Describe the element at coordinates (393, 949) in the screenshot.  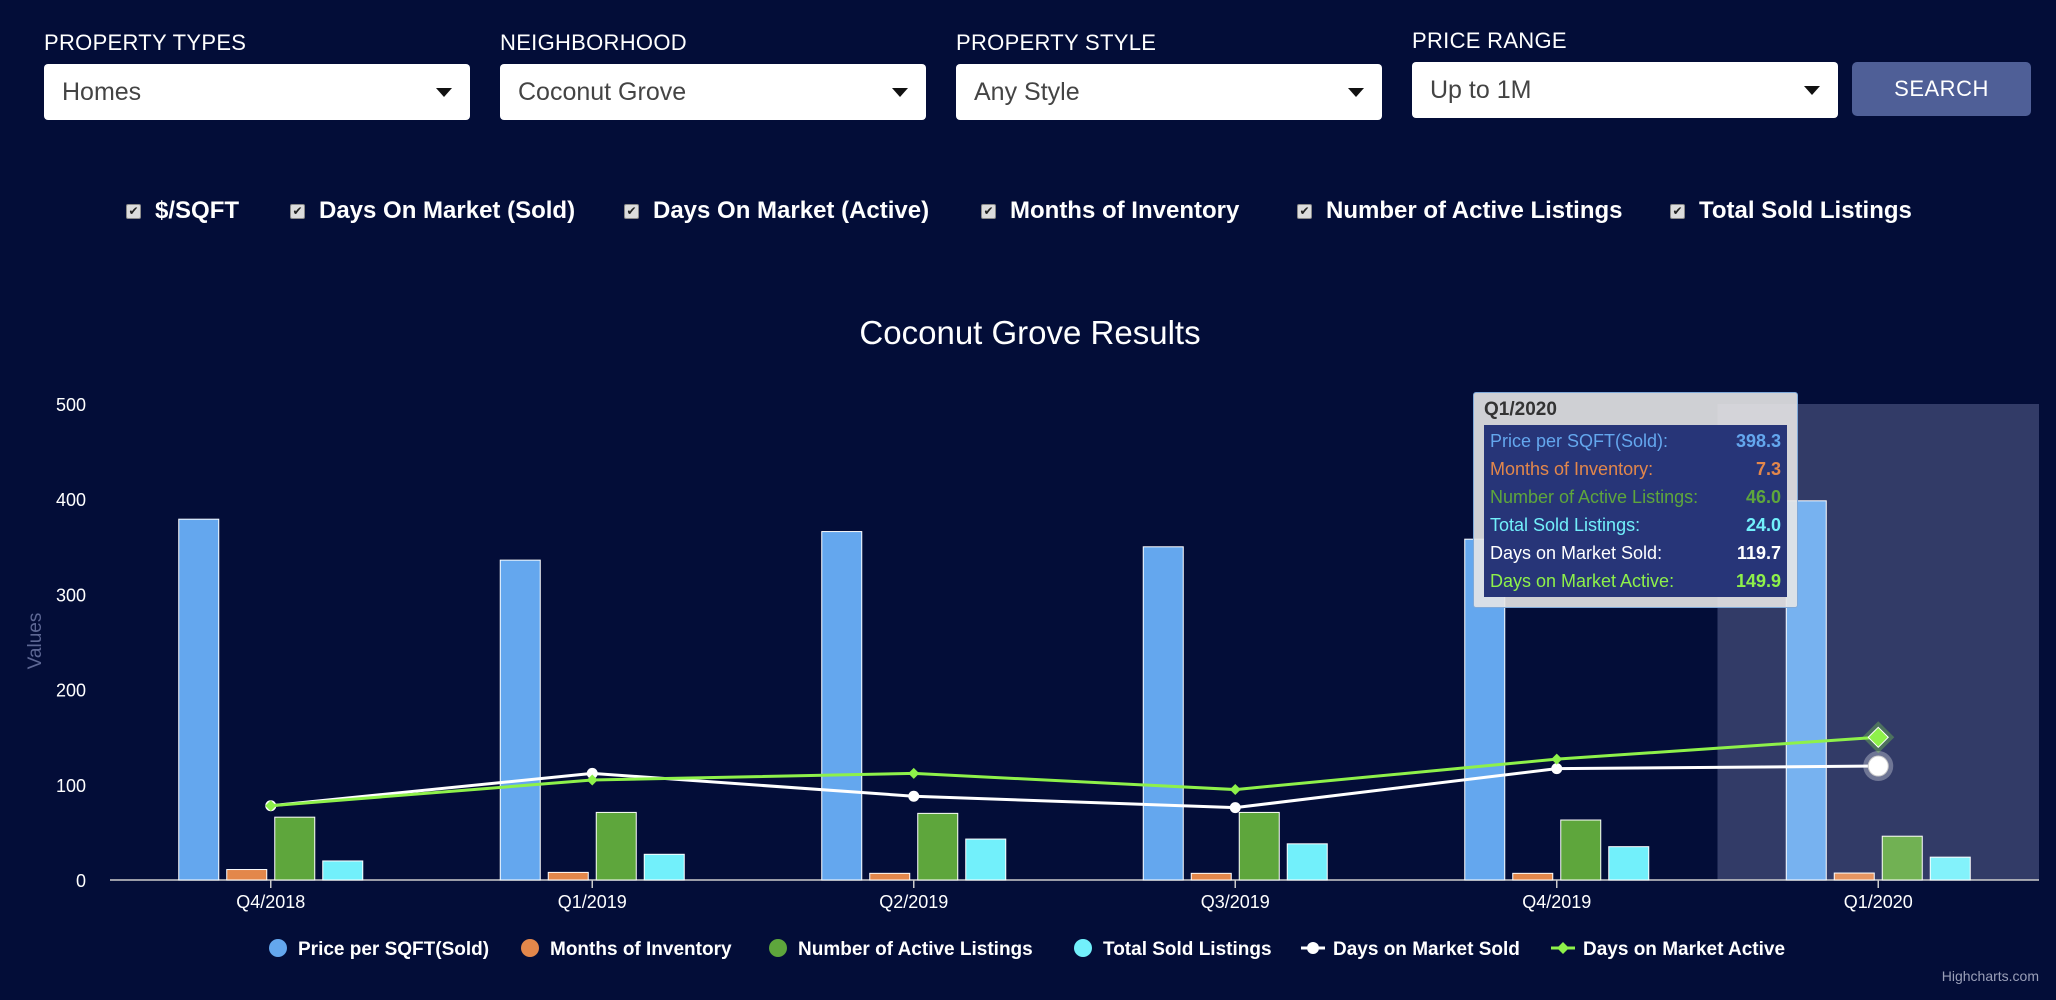
I see `legend-label: Price per SQFT(Sold)` at that location.